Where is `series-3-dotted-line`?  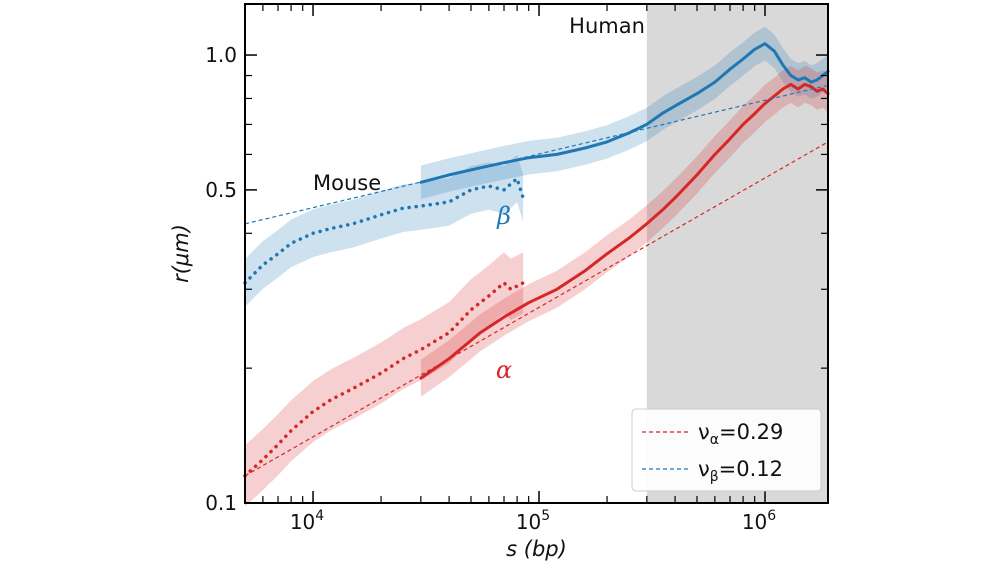 series-3-dotted-line is located at coordinates (384, 379).